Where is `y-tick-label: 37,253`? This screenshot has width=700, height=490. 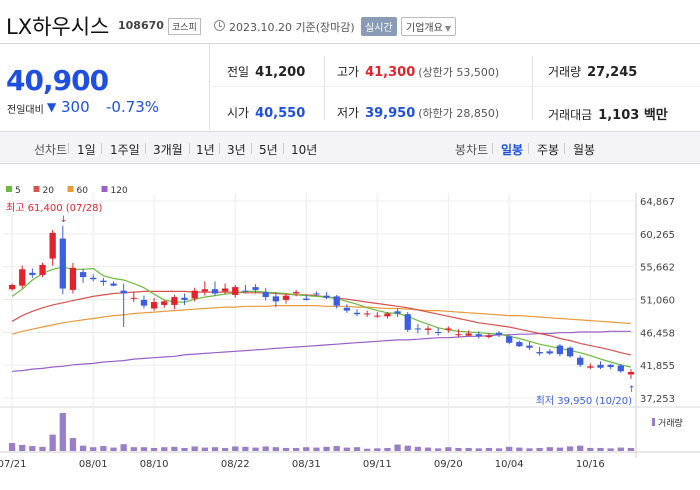 y-tick-label: 37,253 is located at coordinates (657, 399).